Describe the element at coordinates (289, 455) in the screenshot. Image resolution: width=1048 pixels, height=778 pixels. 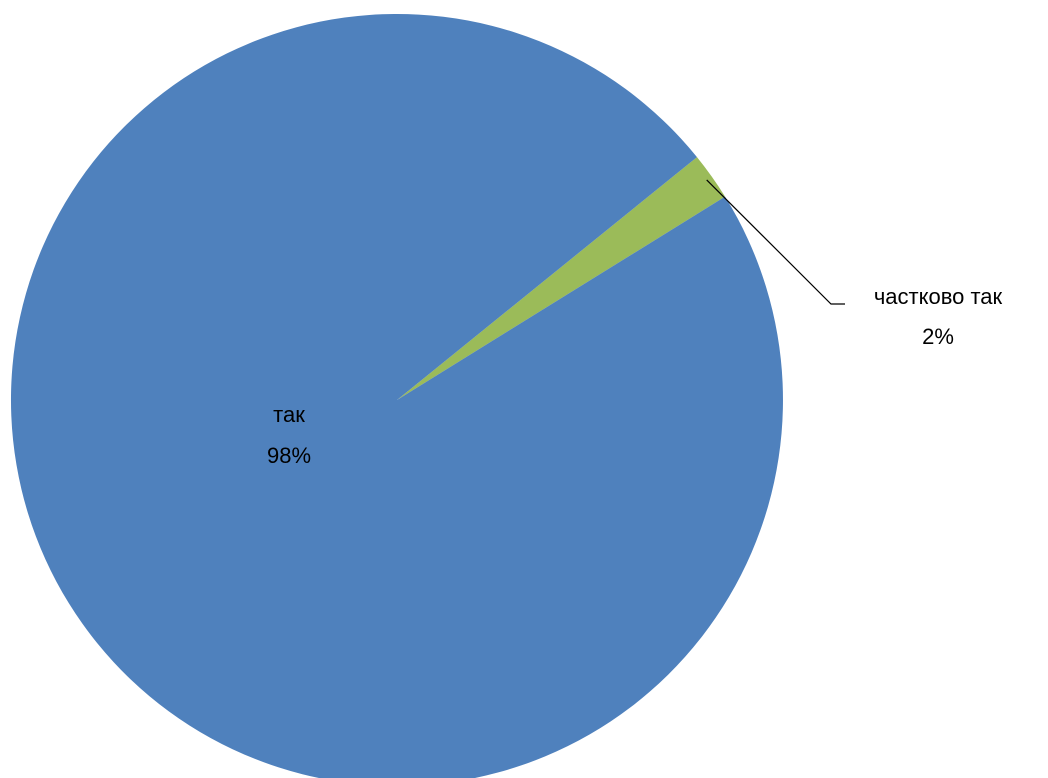
I see `slice-percent-yes: 98%` at that location.